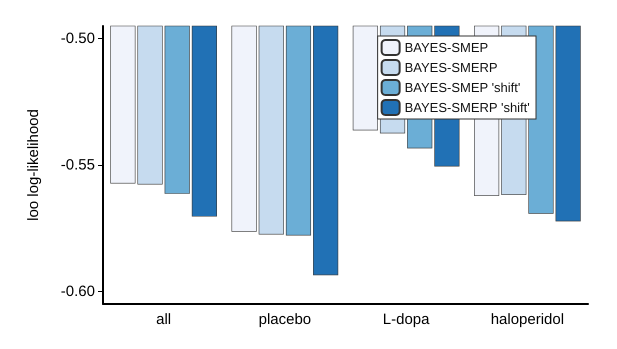  Describe the element at coordinates (77, 165) in the screenshot. I see `y-tick-label: -0.55` at that location.